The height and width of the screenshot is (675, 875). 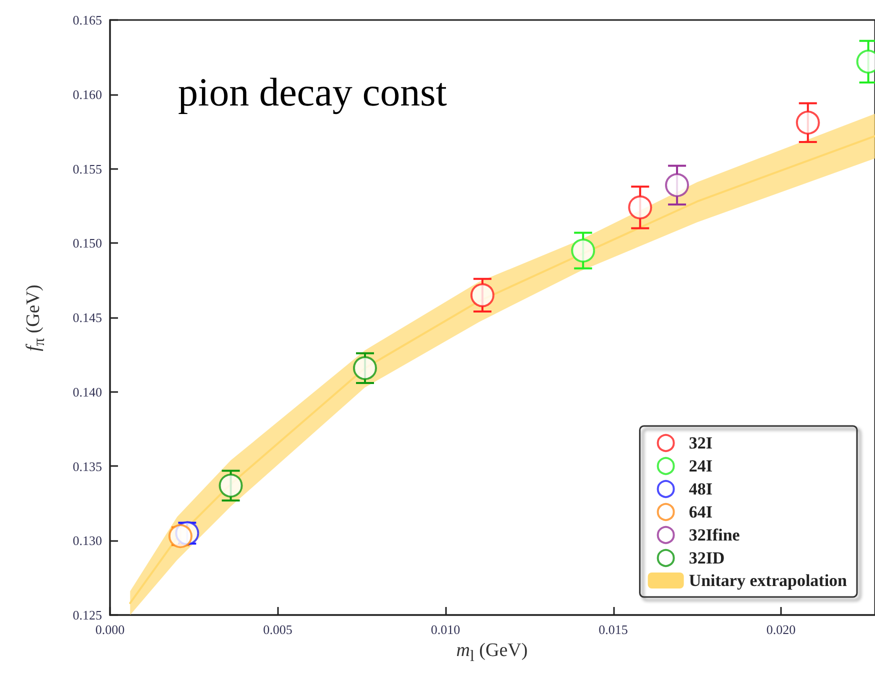 What do you see at coordinates (312, 92) in the screenshot?
I see `annotation: pion decay const` at bounding box center [312, 92].